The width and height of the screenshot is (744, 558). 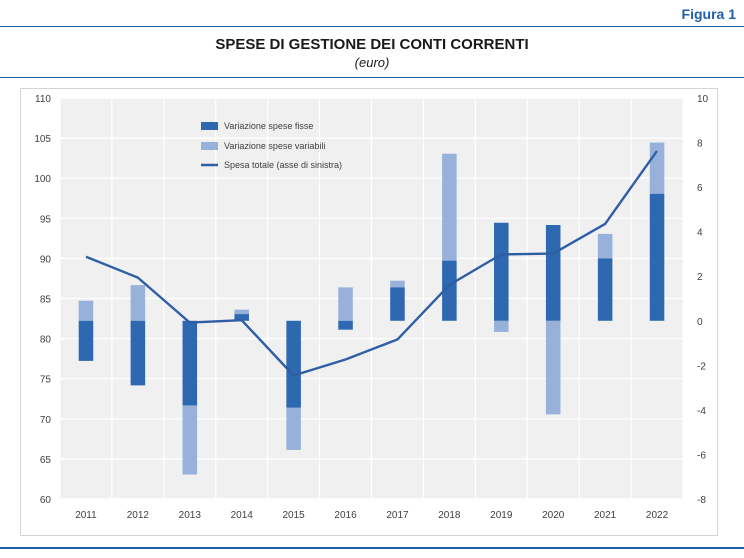 What do you see at coordinates (553, 515) in the screenshot?
I see `x-tick-label: 2020` at bounding box center [553, 515].